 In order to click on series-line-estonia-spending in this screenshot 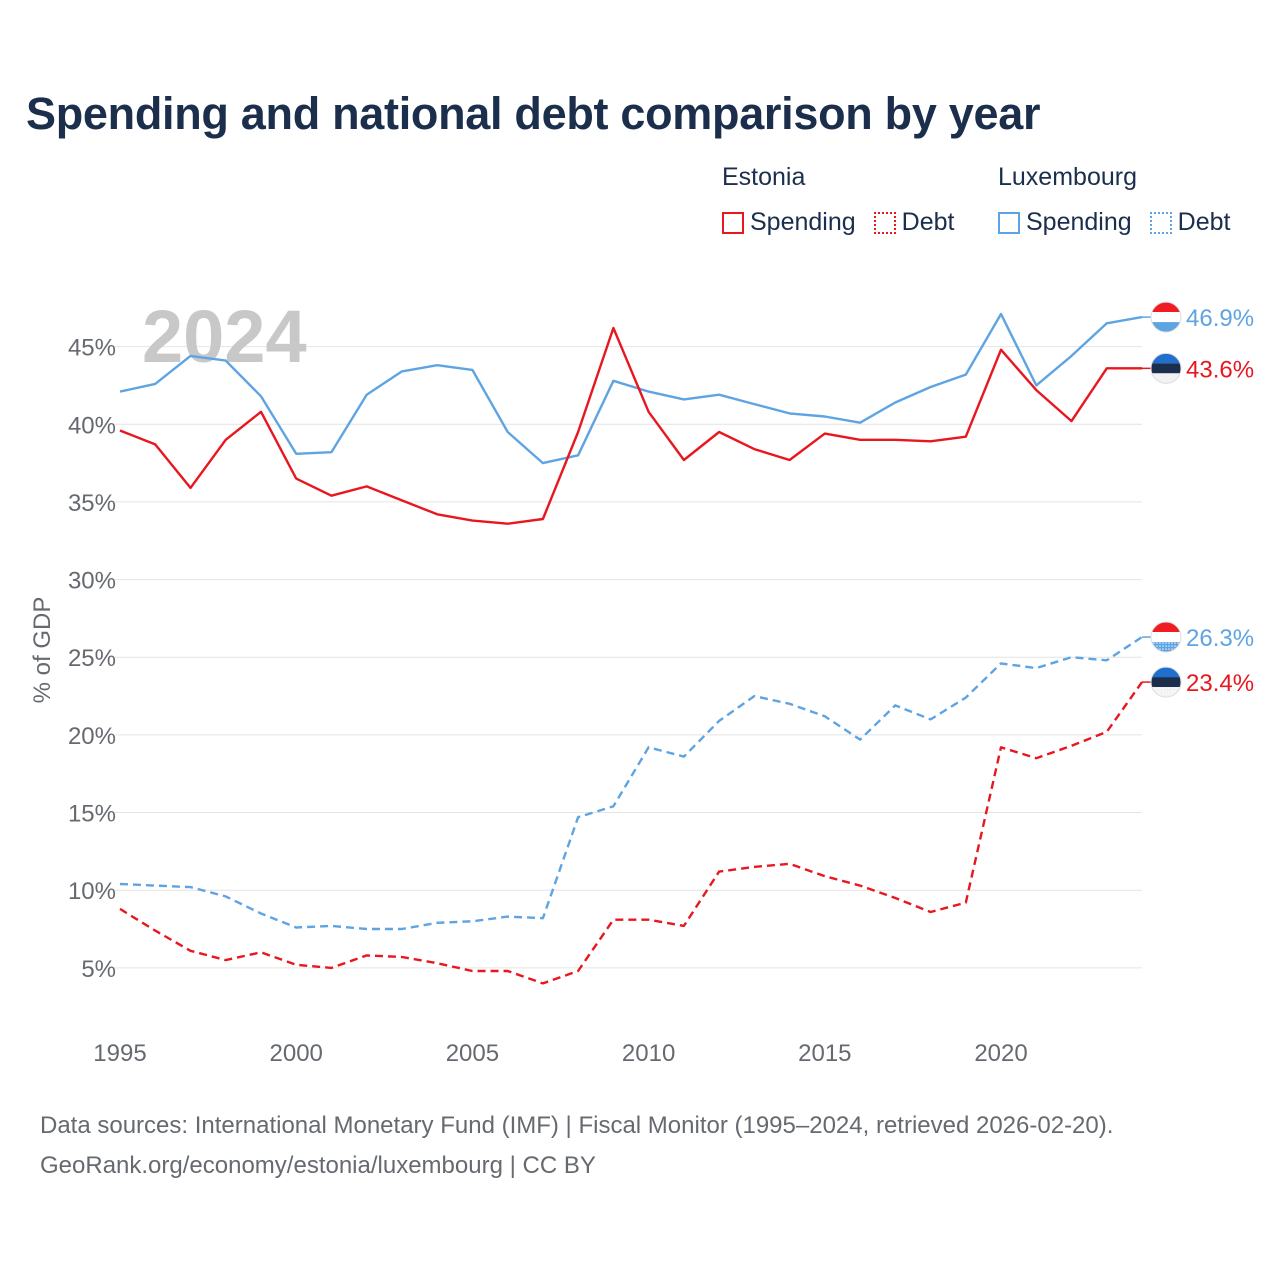, I will do `click(630, 425)`.